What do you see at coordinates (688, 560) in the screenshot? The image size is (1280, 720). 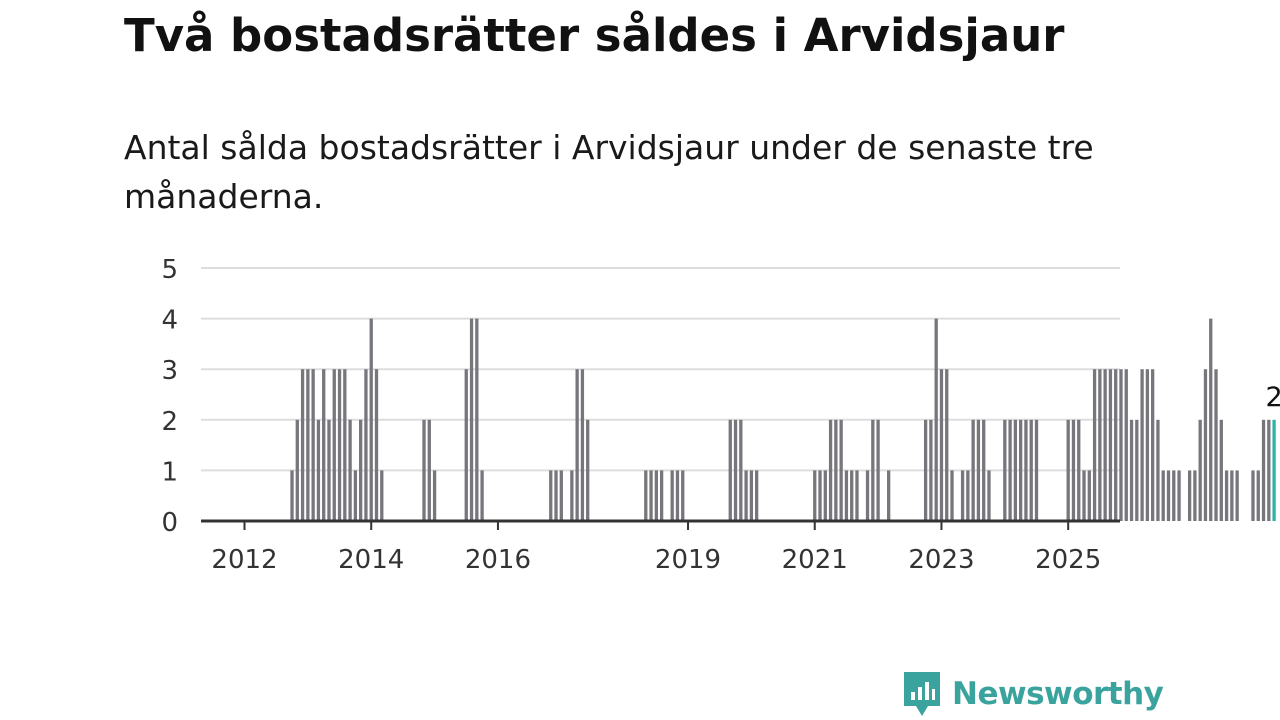 I see `x-tick-label: 2019` at bounding box center [688, 560].